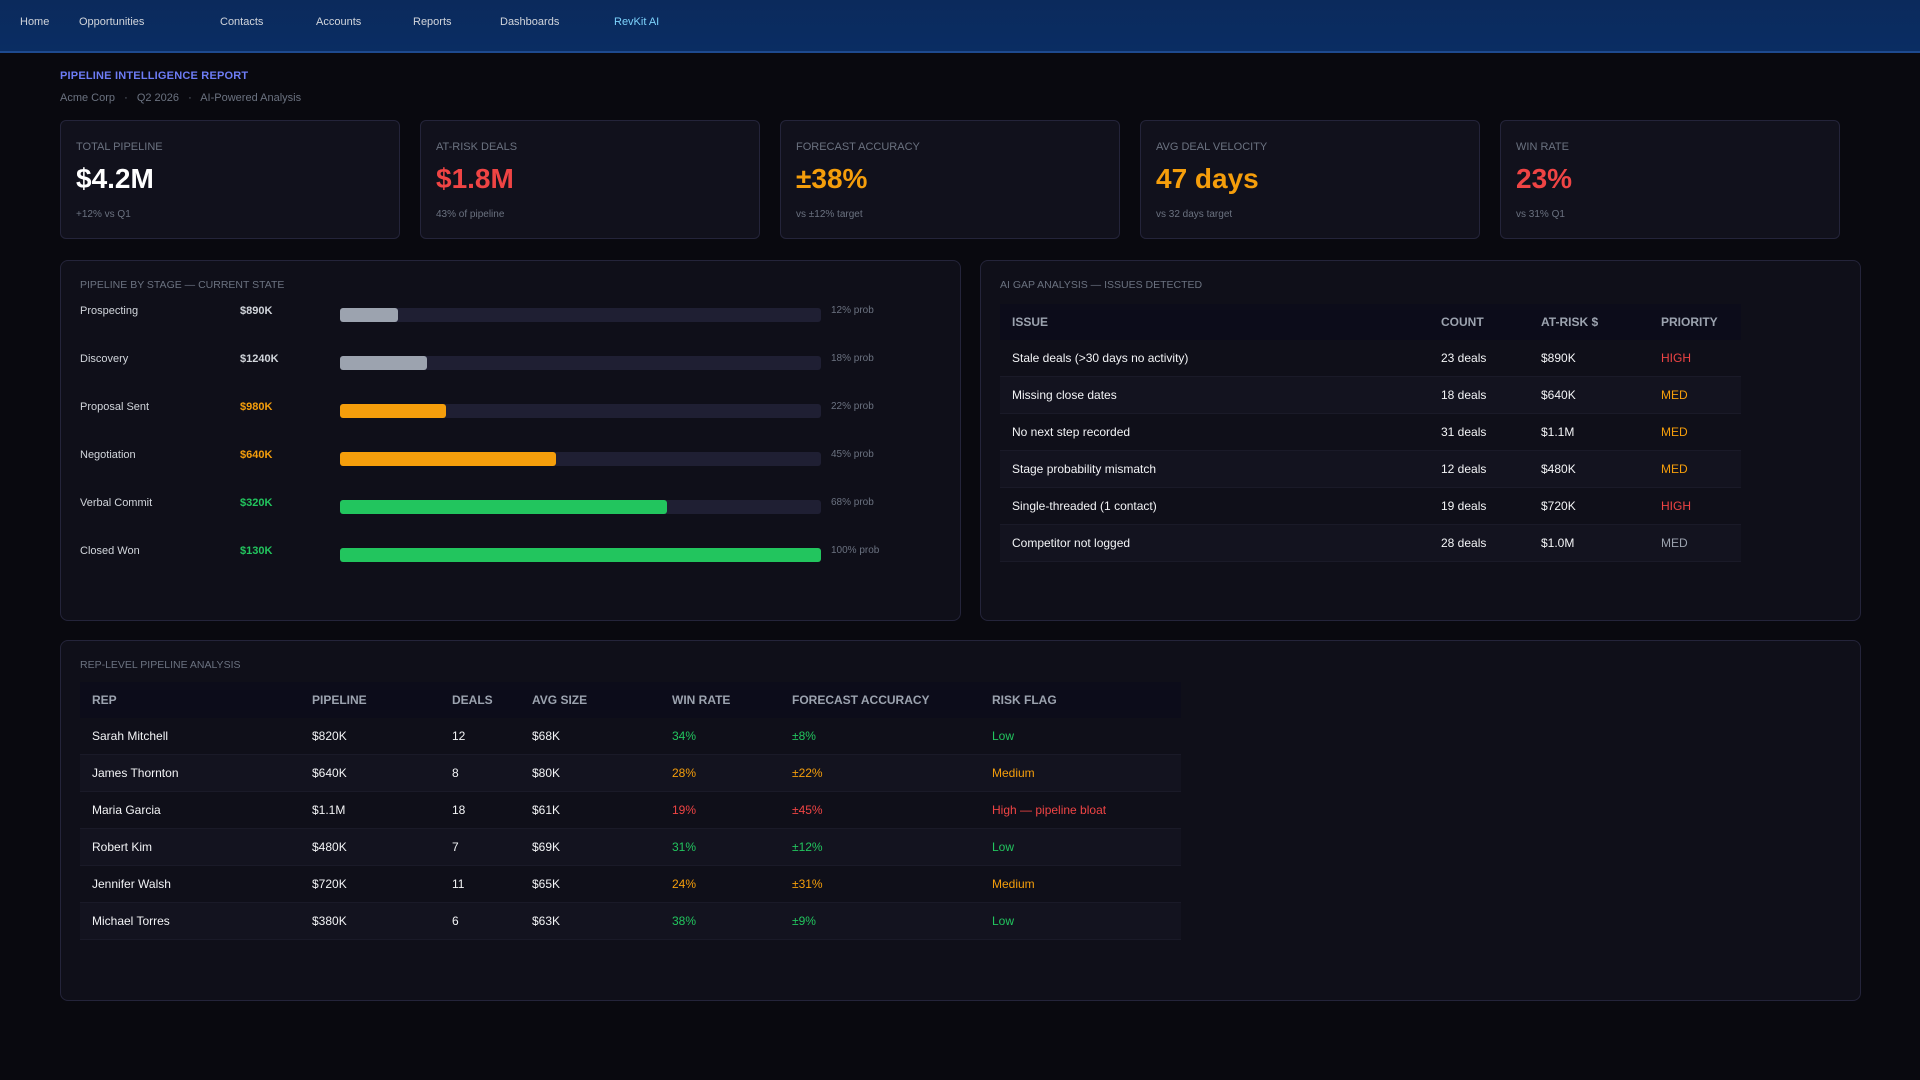 The width and height of the screenshot is (1920, 1080). I want to click on table-row: Missing close dates 18 deals $640K MED, so click(1370, 395).